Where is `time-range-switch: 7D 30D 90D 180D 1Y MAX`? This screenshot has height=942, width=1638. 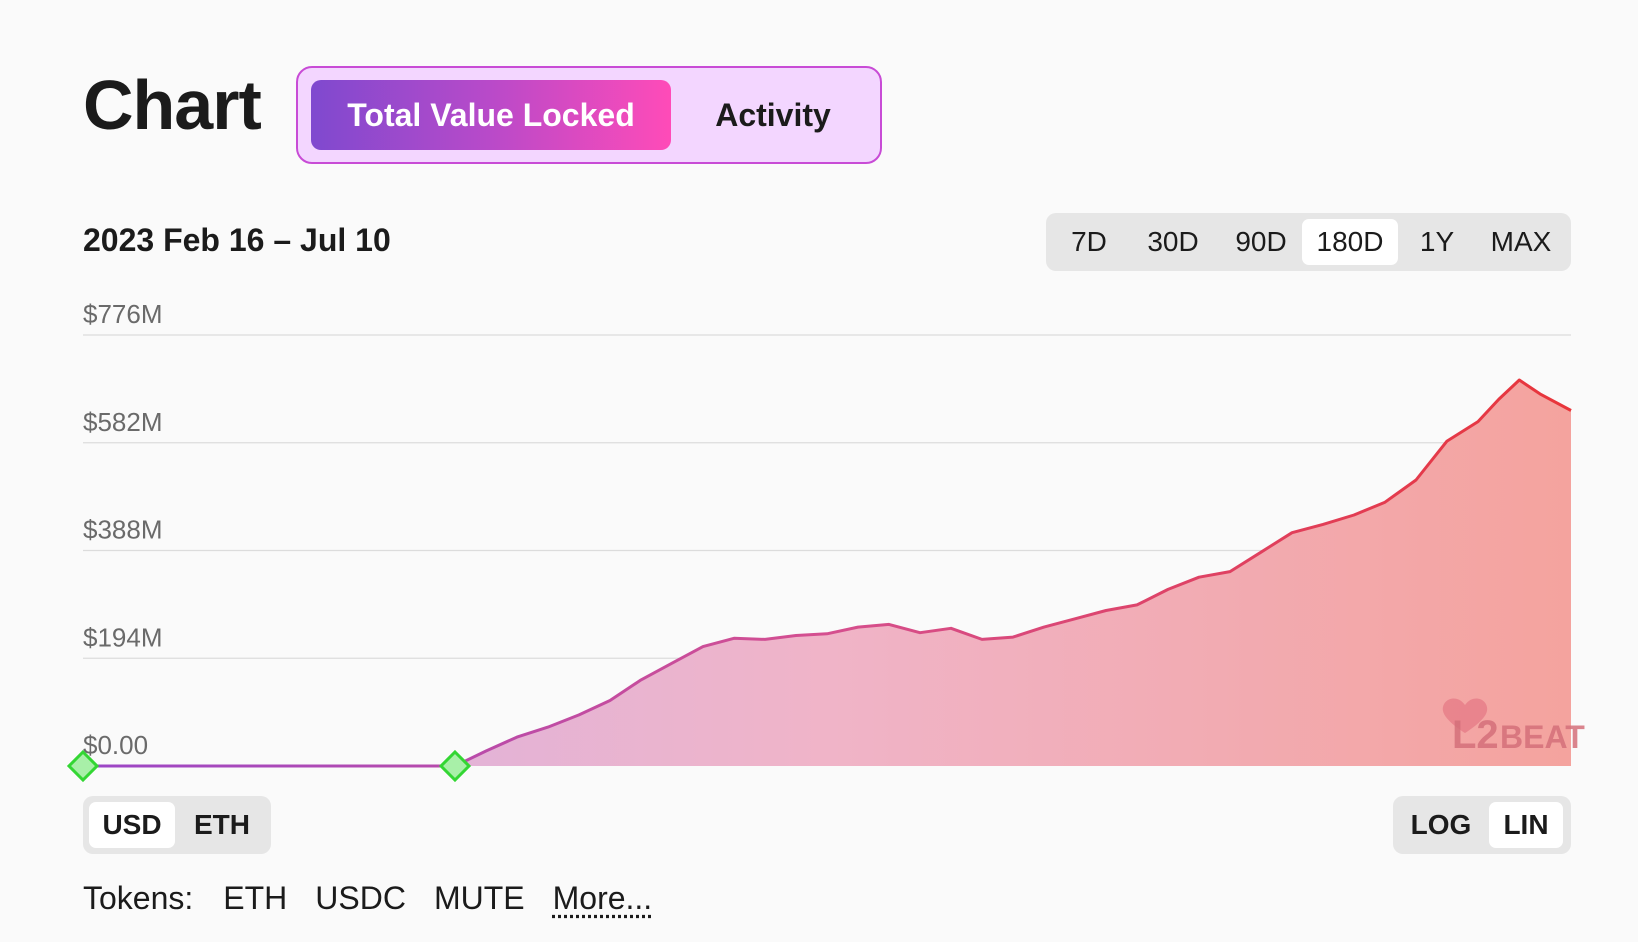 time-range-switch: 7D 30D 90D 180D 1Y MAX is located at coordinates (1308, 242).